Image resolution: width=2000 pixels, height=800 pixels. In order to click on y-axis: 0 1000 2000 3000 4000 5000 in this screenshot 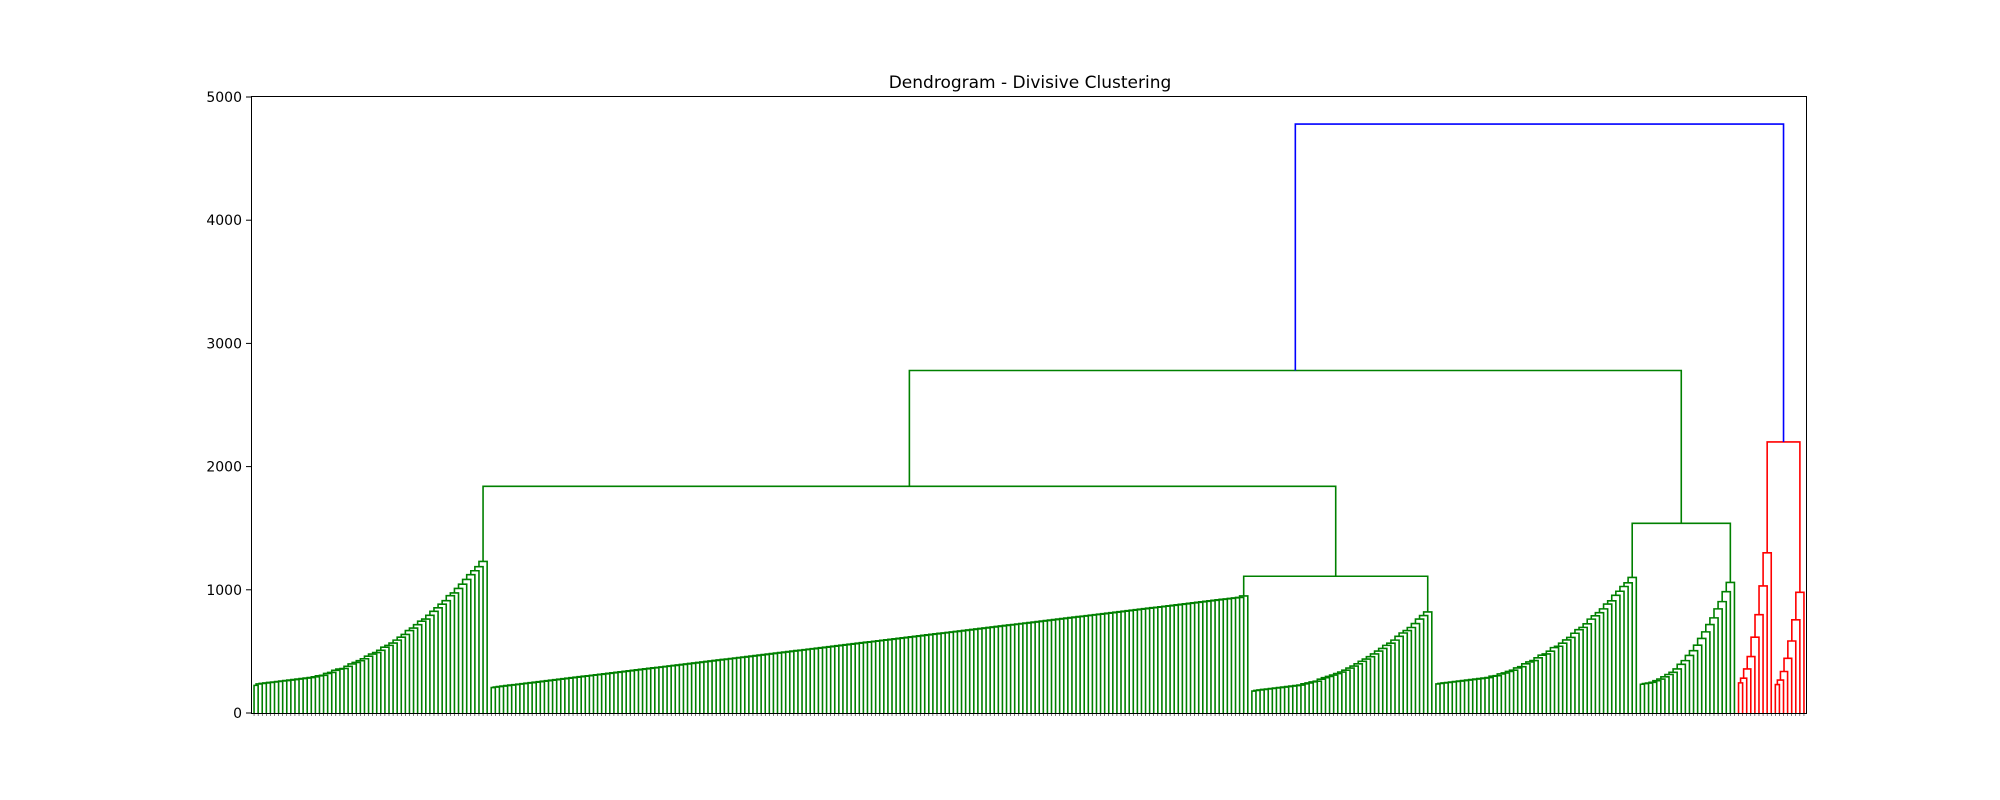, I will do `click(229, 406)`.